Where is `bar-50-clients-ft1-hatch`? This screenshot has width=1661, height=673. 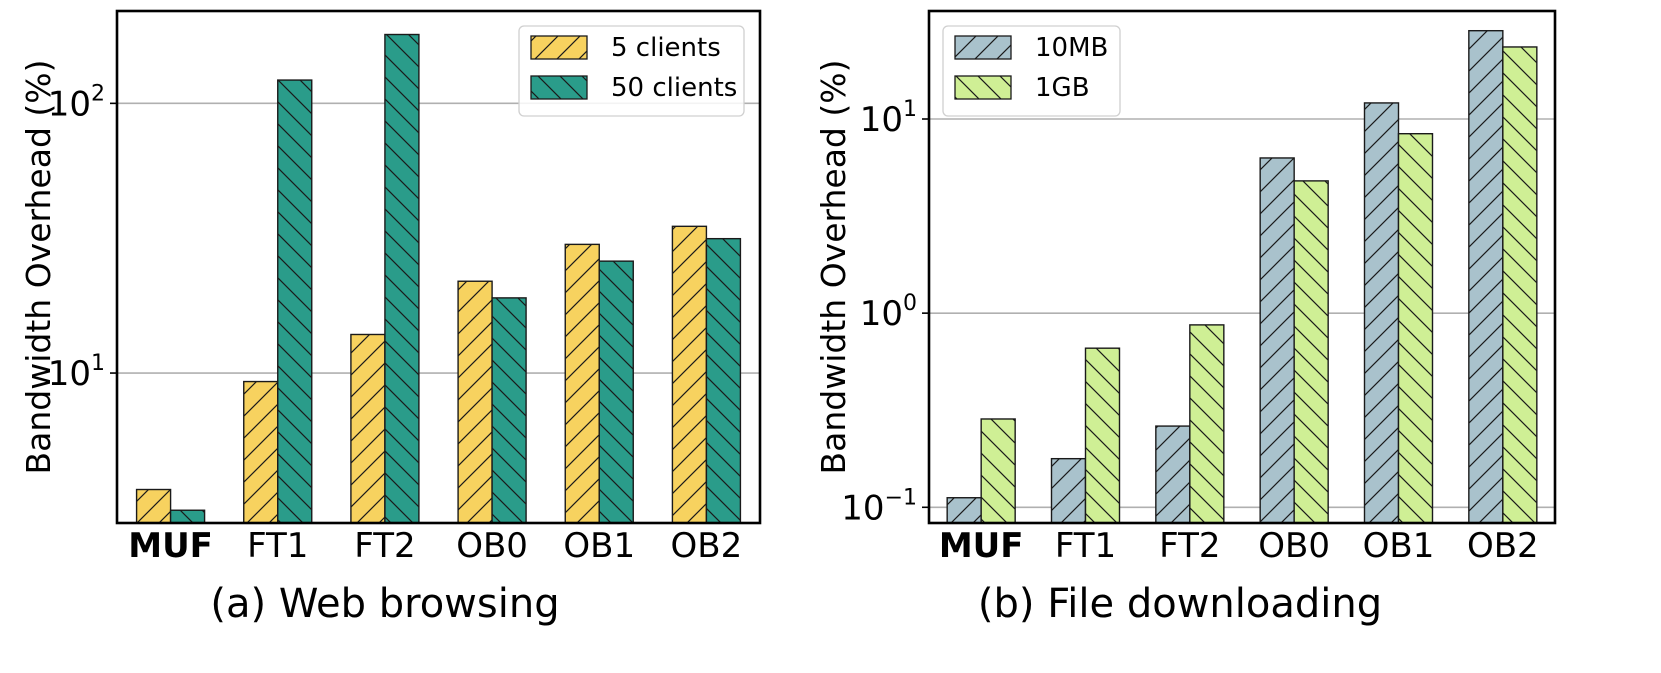 bar-50-clients-ft1-hatch is located at coordinates (295, 301).